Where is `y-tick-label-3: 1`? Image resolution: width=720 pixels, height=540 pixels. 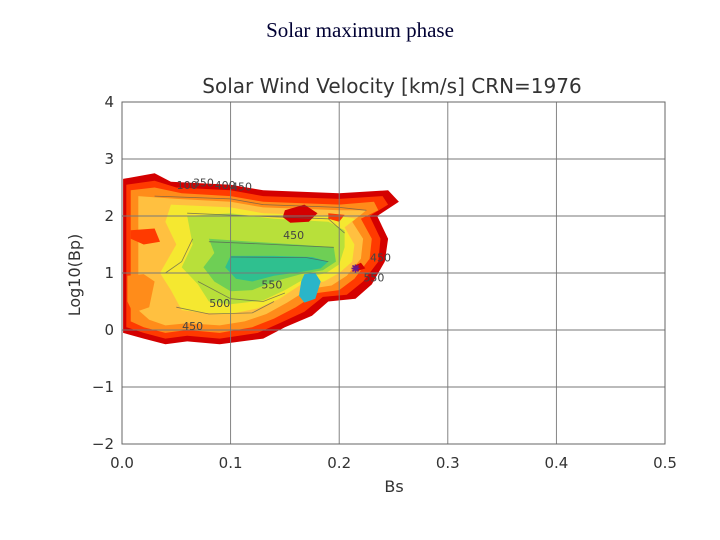
y-tick-label-3: 1 is located at coordinates (109, 273).